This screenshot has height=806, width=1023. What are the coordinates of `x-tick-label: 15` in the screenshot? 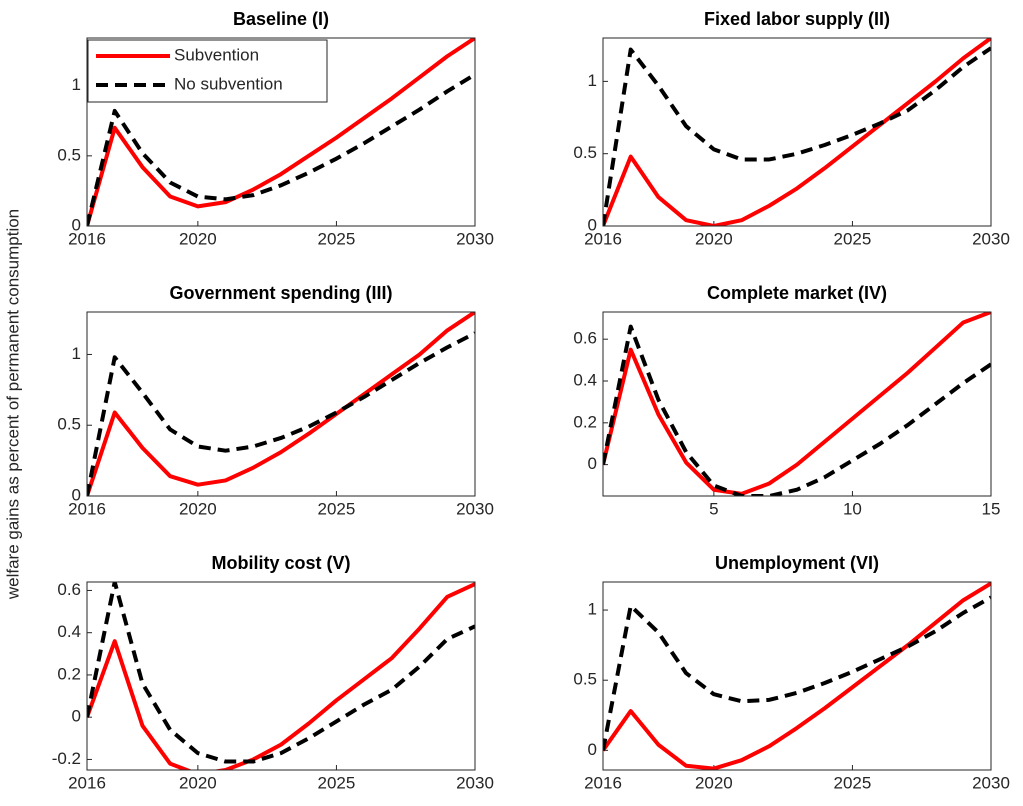 It's located at (991, 508).